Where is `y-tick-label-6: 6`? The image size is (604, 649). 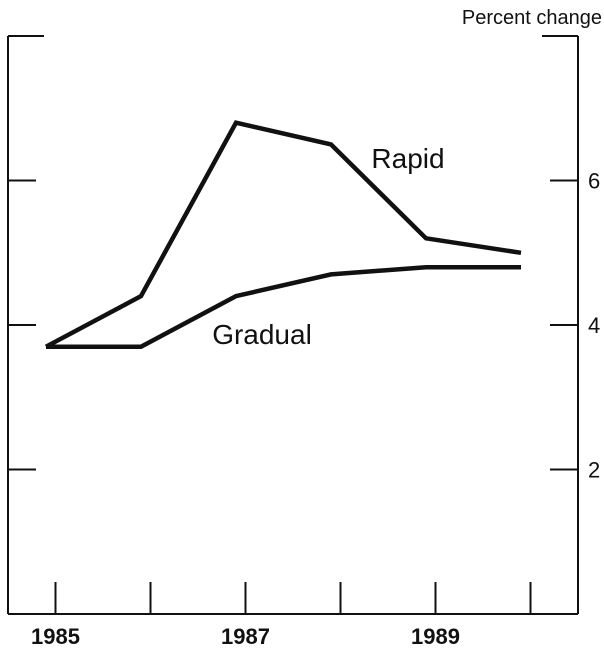
y-tick-label-6: 6 is located at coordinates (594, 181).